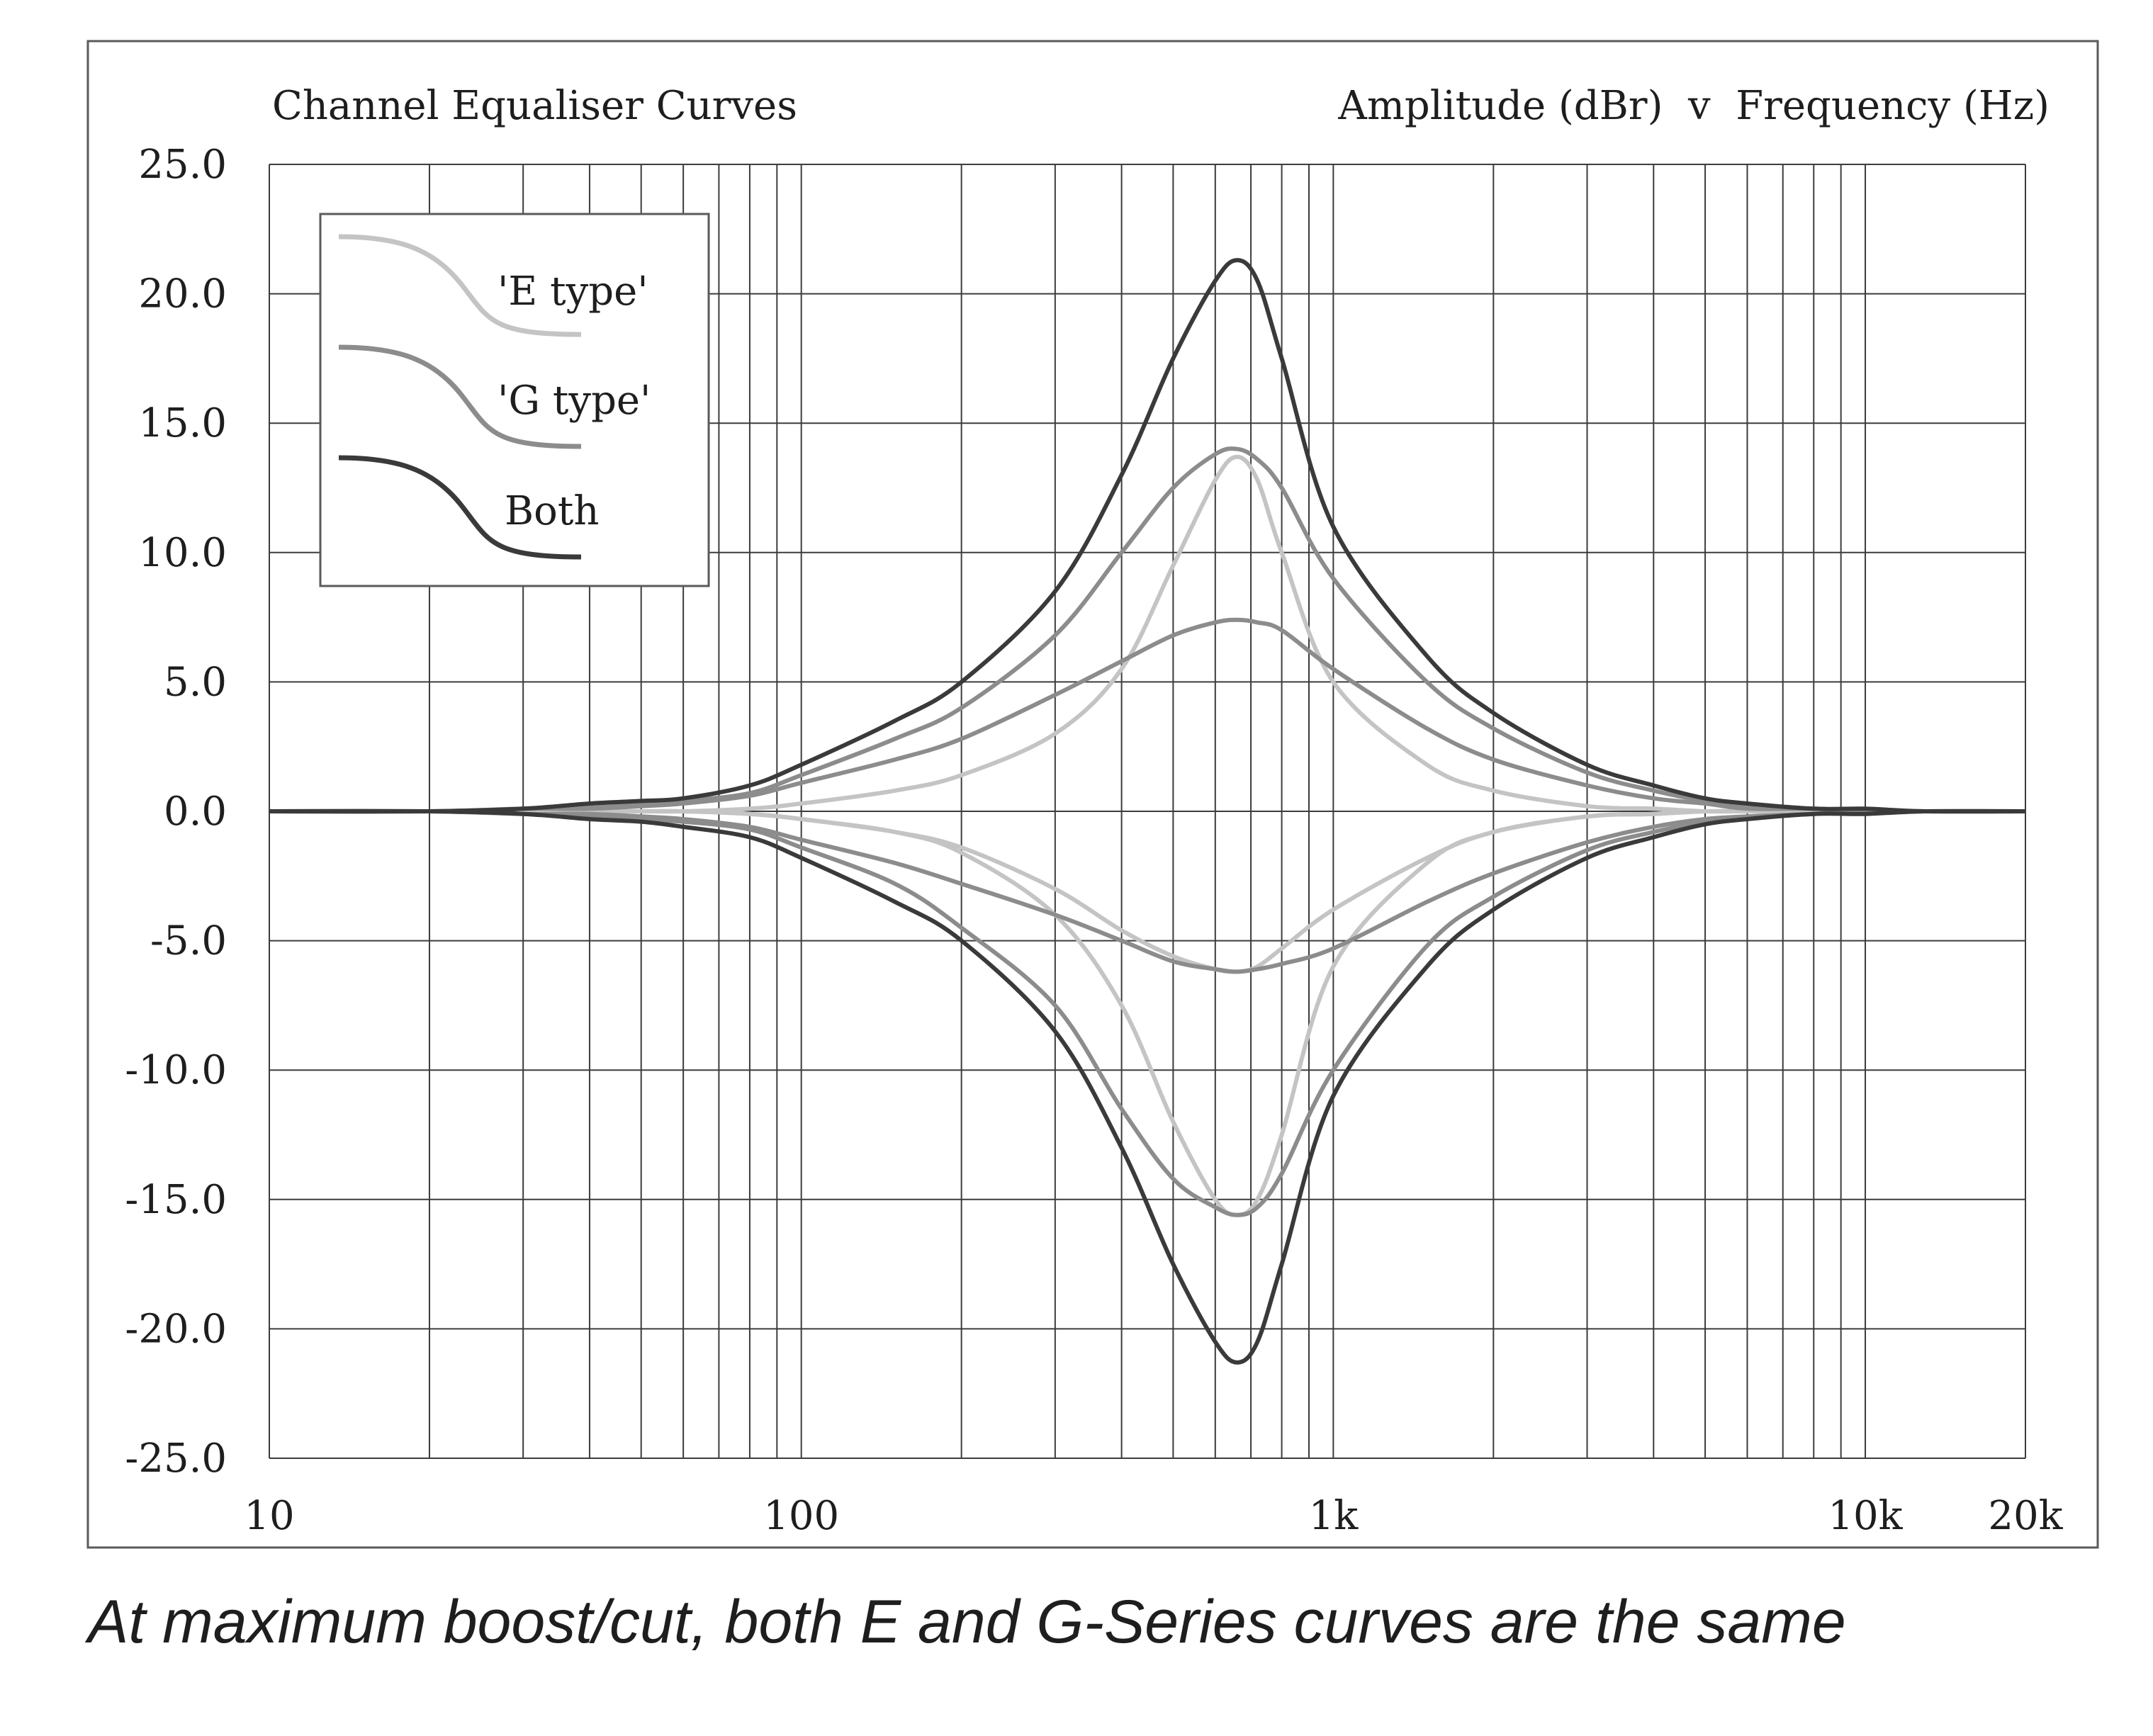 The width and height of the screenshot is (2153, 1736). Describe the element at coordinates (460, 396) in the screenshot. I see `legend-swatch-g-type` at that location.